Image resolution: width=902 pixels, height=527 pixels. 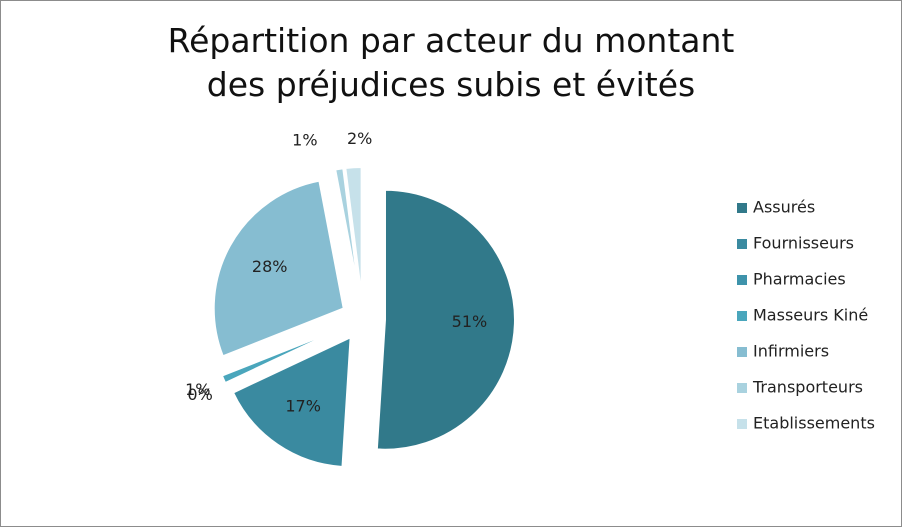 I want to click on data-label: 28%, so click(x=270, y=266).